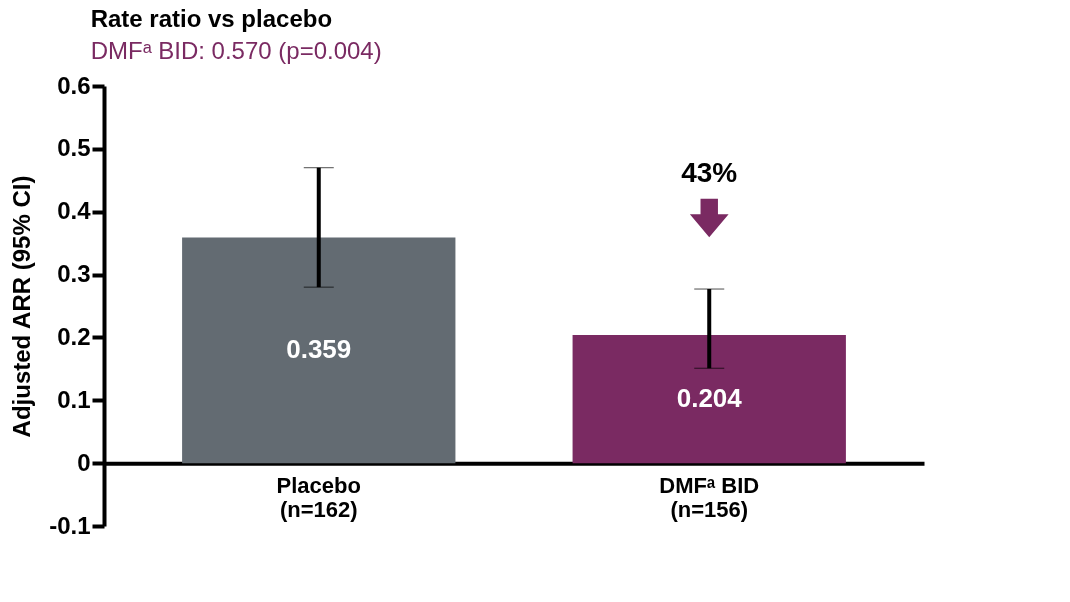 The width and height of the screenshot is (1070, 602). What do you see at coordinates (709, 497) in the screenshot?
I see `x-tick-label: DMFᵃ BID (n=156)` at bounding box center [709, 497].